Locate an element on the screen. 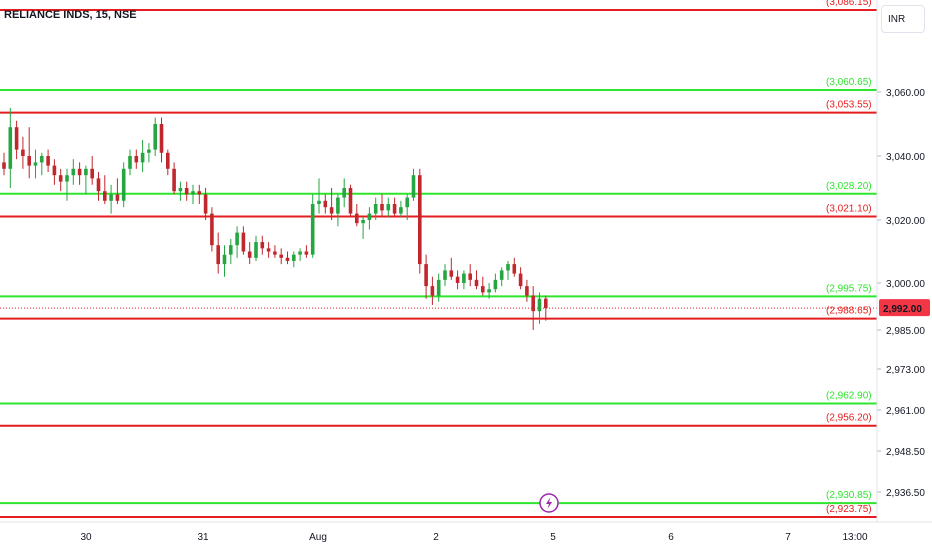 The height and width of the screenshot is (550, 932). y-tick-label: 3,060.00 is located at coordinates (905, 93).